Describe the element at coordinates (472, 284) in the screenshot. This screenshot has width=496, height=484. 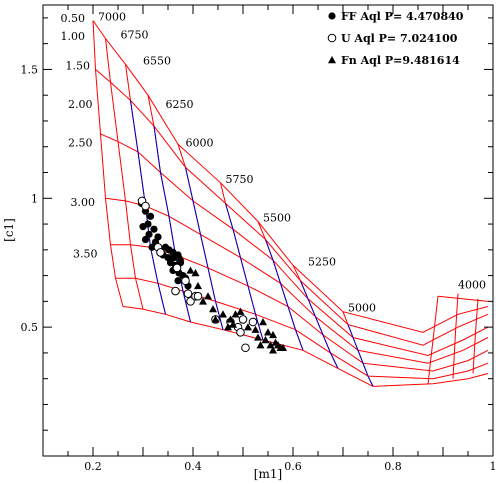
I see `temperature-label: 4000` at that location.